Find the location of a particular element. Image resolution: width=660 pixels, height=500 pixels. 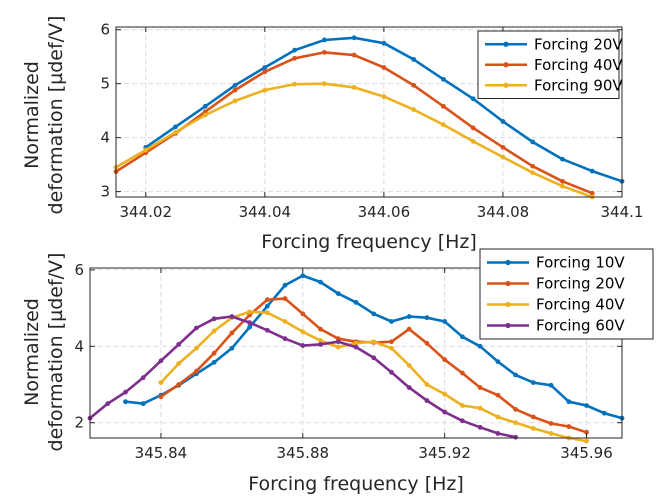

top-y-axis-label-line2: deformation [µdef/V] is located at coordinates (56, 115).